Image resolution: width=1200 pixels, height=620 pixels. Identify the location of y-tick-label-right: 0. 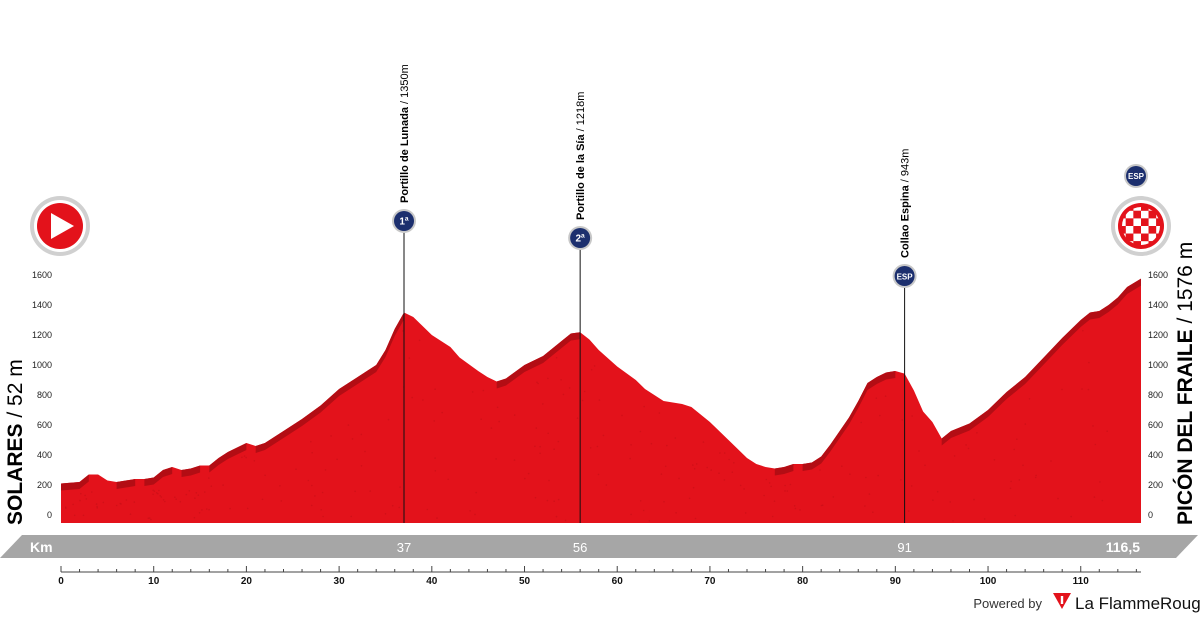
(1150, 515).